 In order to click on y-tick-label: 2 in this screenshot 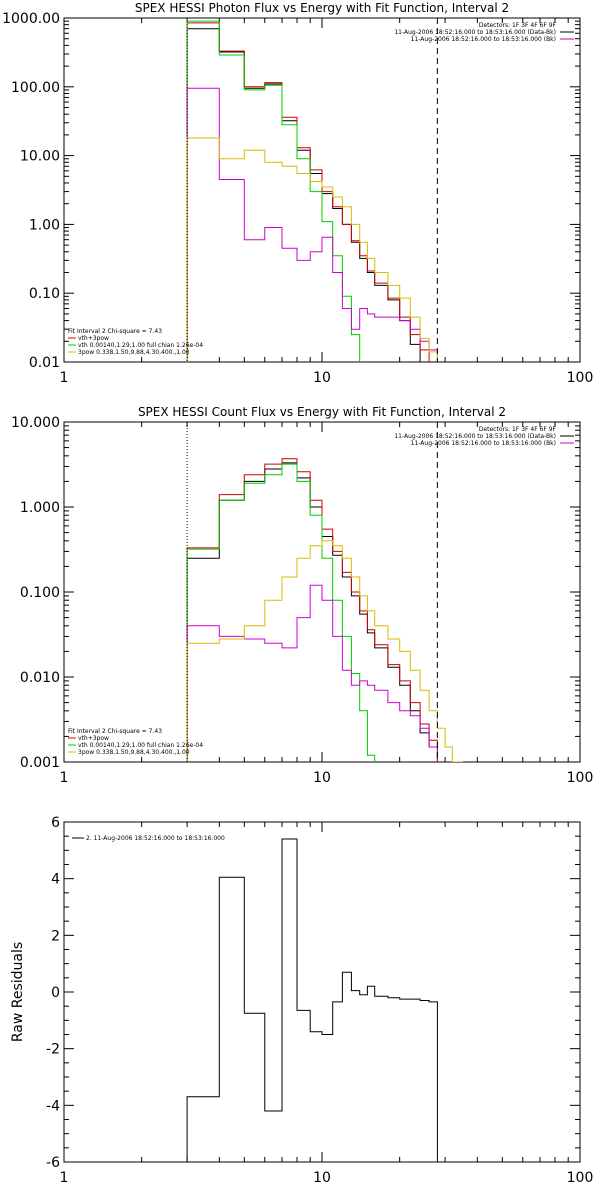, I will do `click(55, 936)`.